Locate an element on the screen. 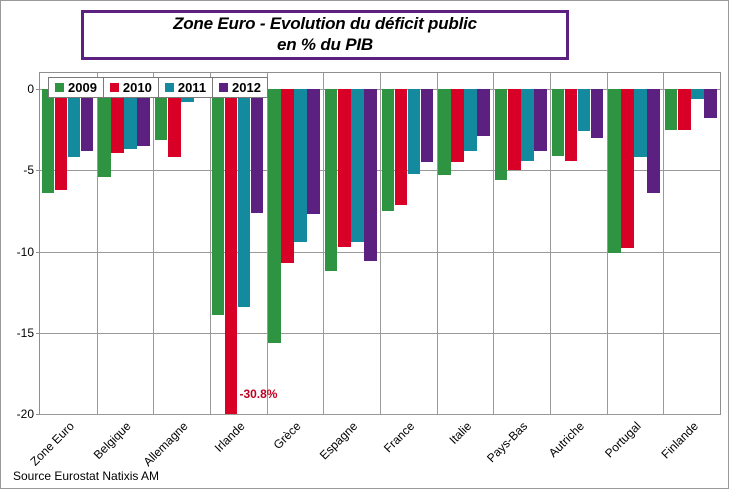 The image size is (731, 491). y-axis-tick-label: -10 is located at coordinates (25, 251).